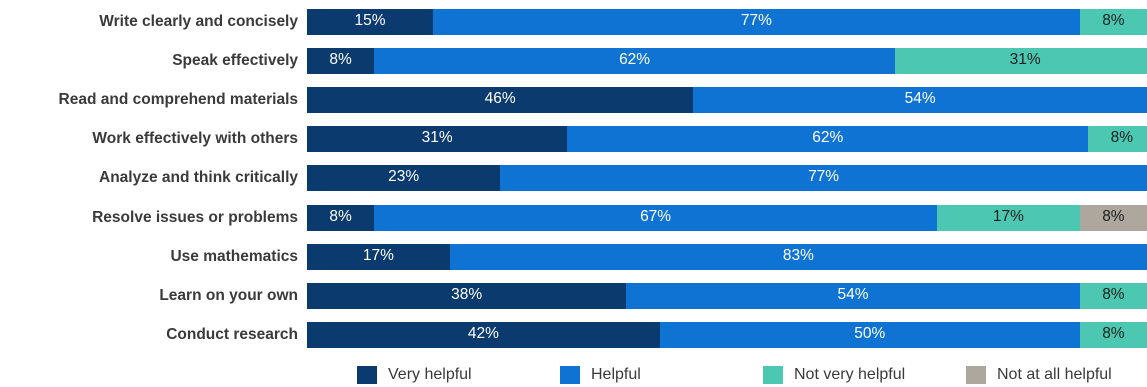  What do you see at coordinates (149, 335) in the screenshot?
I see `category-label: Conduct research` at bounding box center [149, 335].